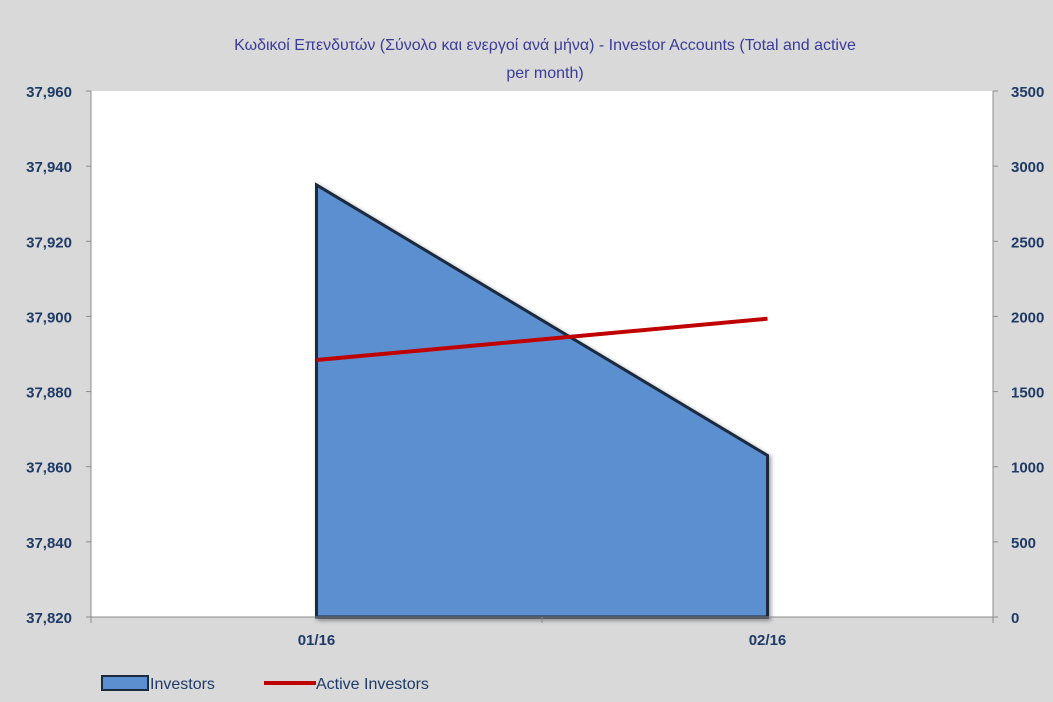 Image resolution: width=1053 pixels, height=702 pixels. What do you see at coordinates (768, 640) in the screenshot?
I see `x-axis-tick-label: 02/16` at bounding box center [768, 640].